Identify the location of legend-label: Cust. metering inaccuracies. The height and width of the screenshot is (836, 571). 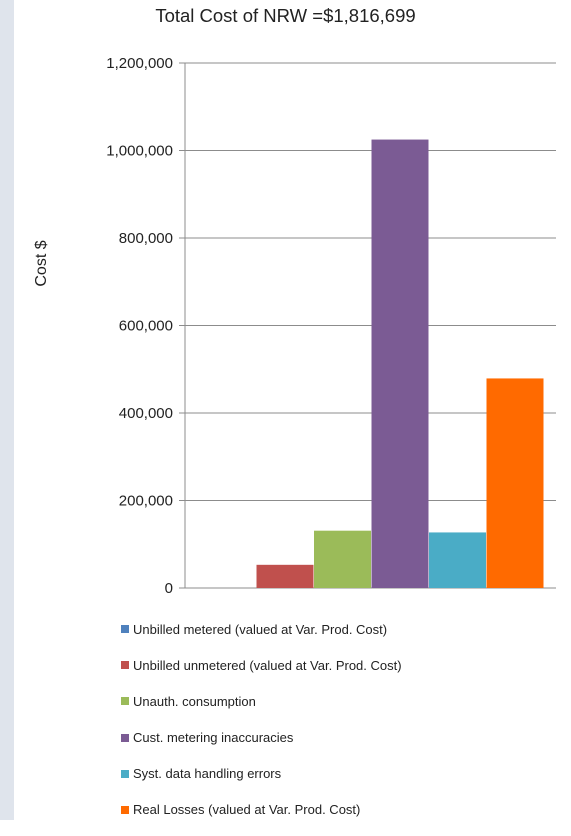
(213, 738).